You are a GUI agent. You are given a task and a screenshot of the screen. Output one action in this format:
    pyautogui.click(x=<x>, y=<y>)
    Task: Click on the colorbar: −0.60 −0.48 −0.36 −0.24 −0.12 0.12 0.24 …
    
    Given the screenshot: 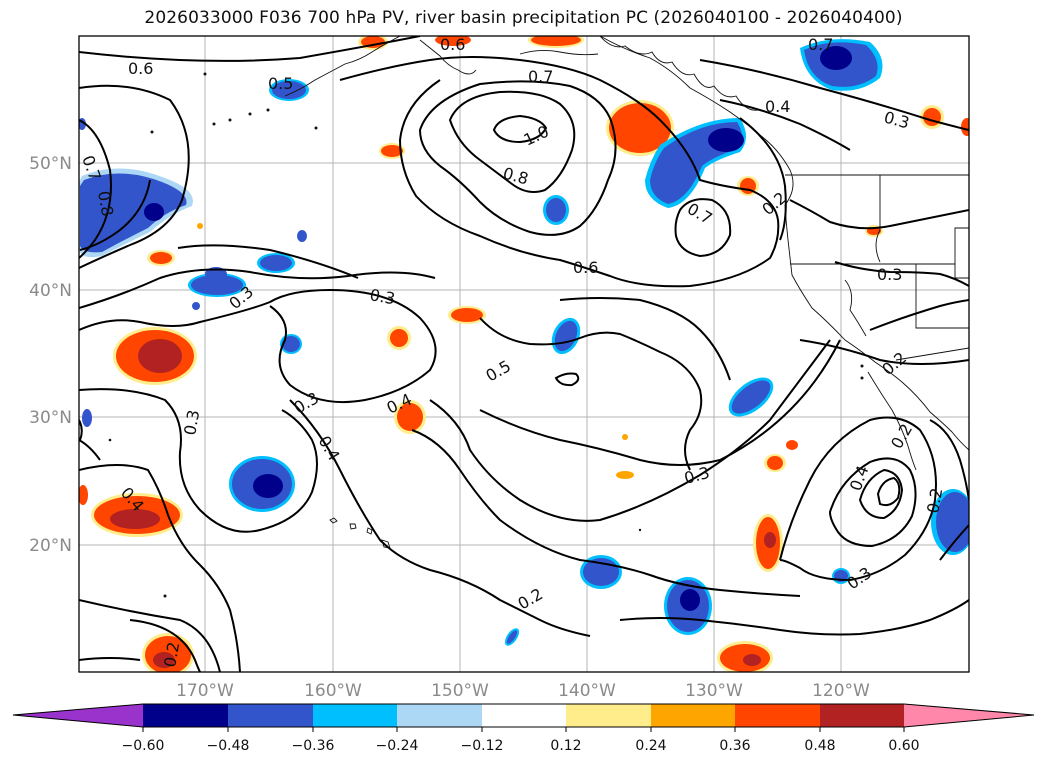 What is the action you would take?
    pyautogui.click(x=523, y=728)
    